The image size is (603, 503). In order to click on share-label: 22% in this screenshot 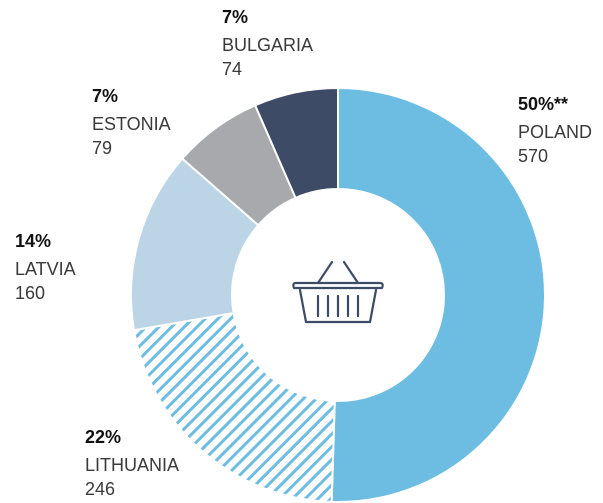, I will do `click(103, 437)`.